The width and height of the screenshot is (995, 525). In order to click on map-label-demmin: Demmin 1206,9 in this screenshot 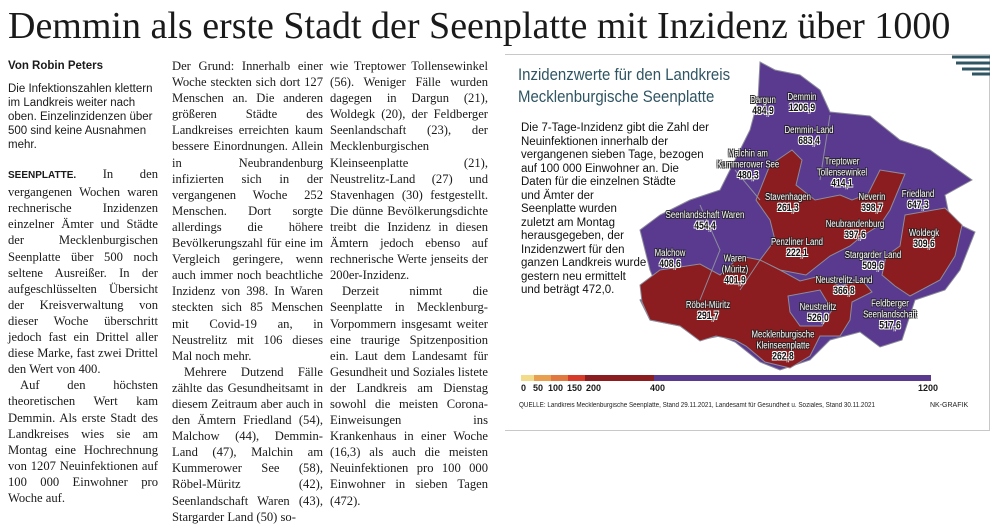, I will do `click(801, 103)`.